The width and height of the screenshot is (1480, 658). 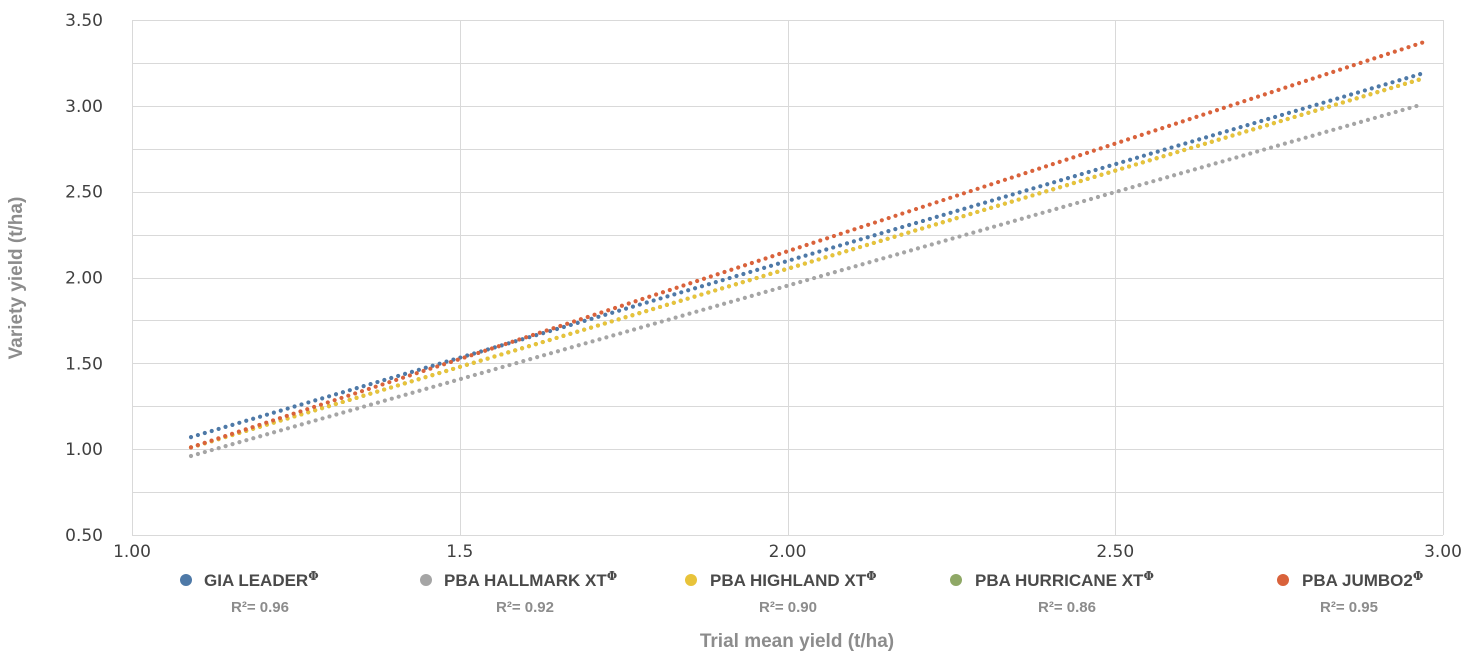 I want to click on y-tick-label: 2.50, so click(x=84, y=193).